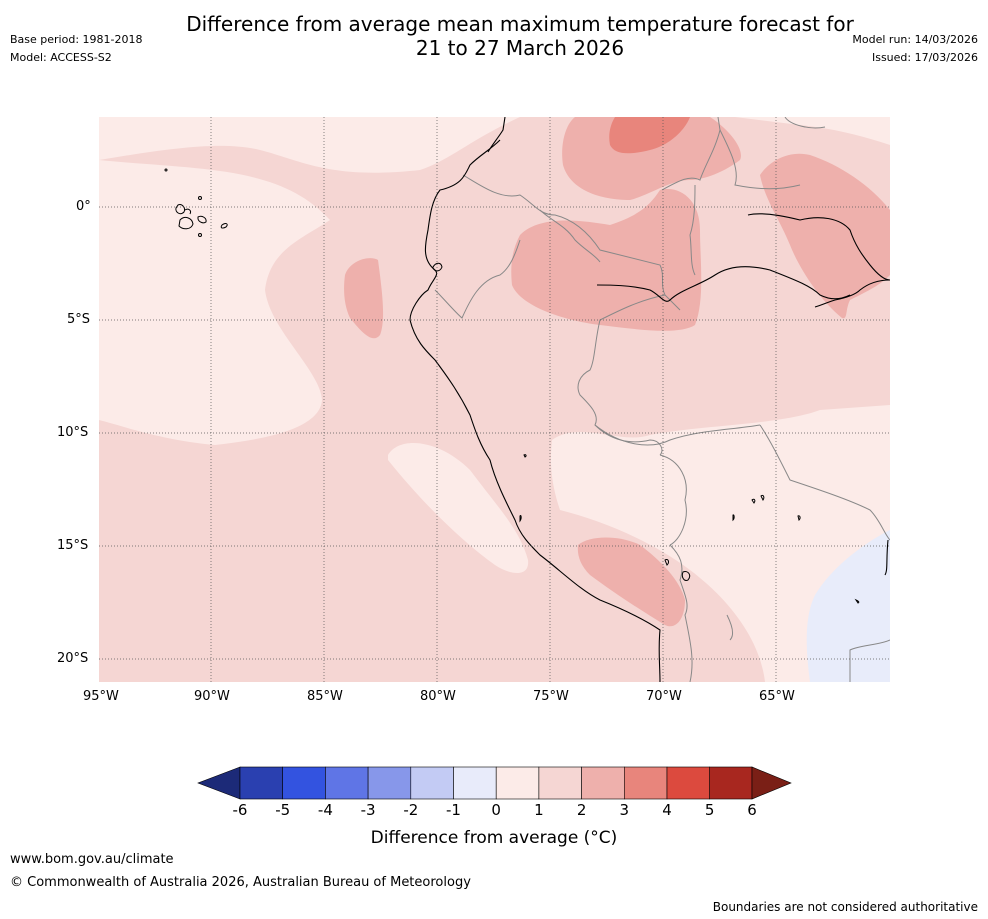 This screenshot has width=988, height=919. Describe the element at coordinates (777, 696) in the screenshot. I see `lon-label-65w: 65°W` at that location.